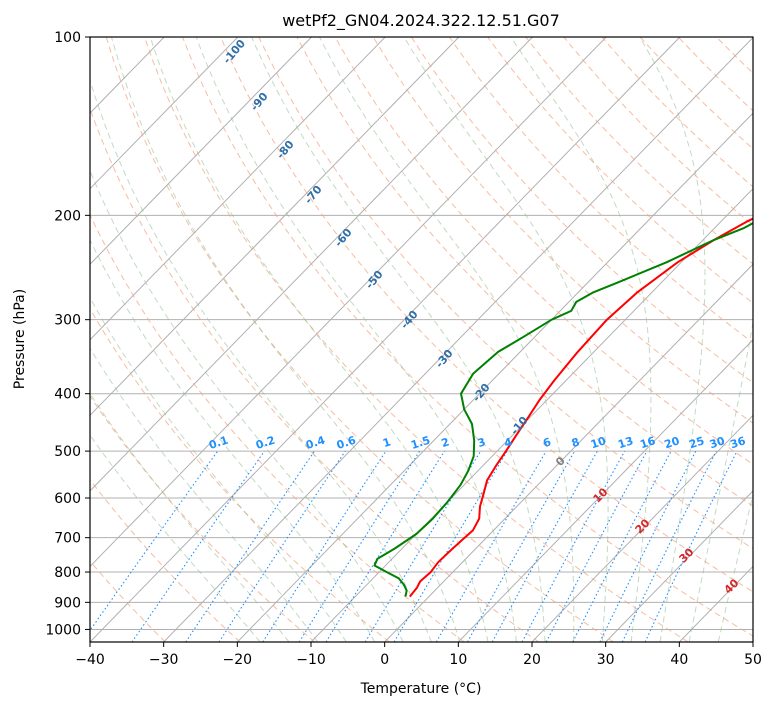 This screenshot has width=775, height=708. What do you see at coordinates (509, 442) in the screenshot?
I see `mixing-ratio-label: 4` at bounding box center [509, 442].